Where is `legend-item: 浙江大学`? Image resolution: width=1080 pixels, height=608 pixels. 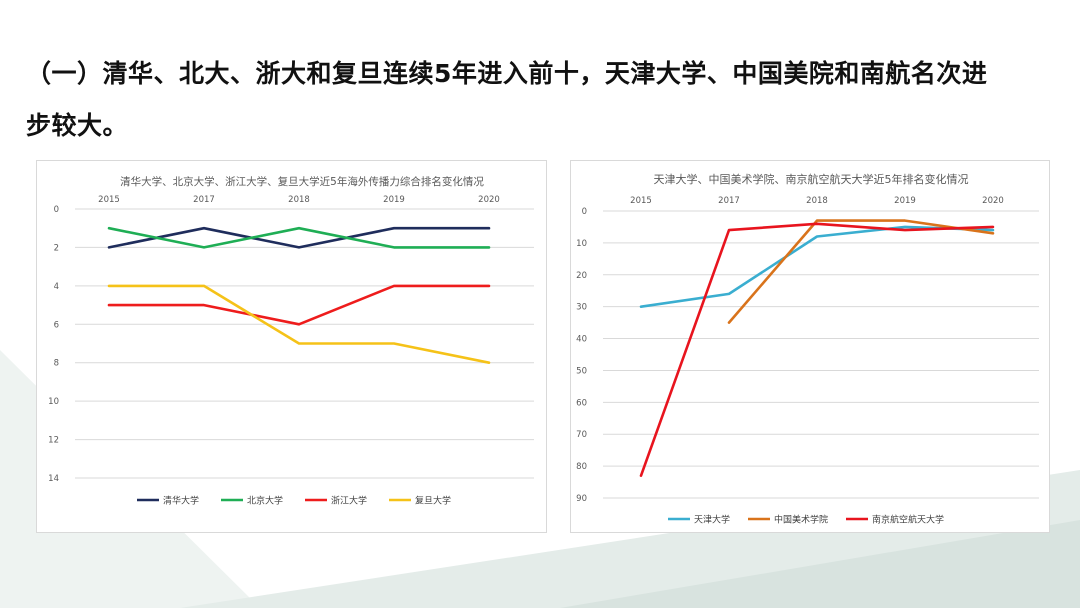
legend-item: 浙江大学 is located at coordinates (336, 501).